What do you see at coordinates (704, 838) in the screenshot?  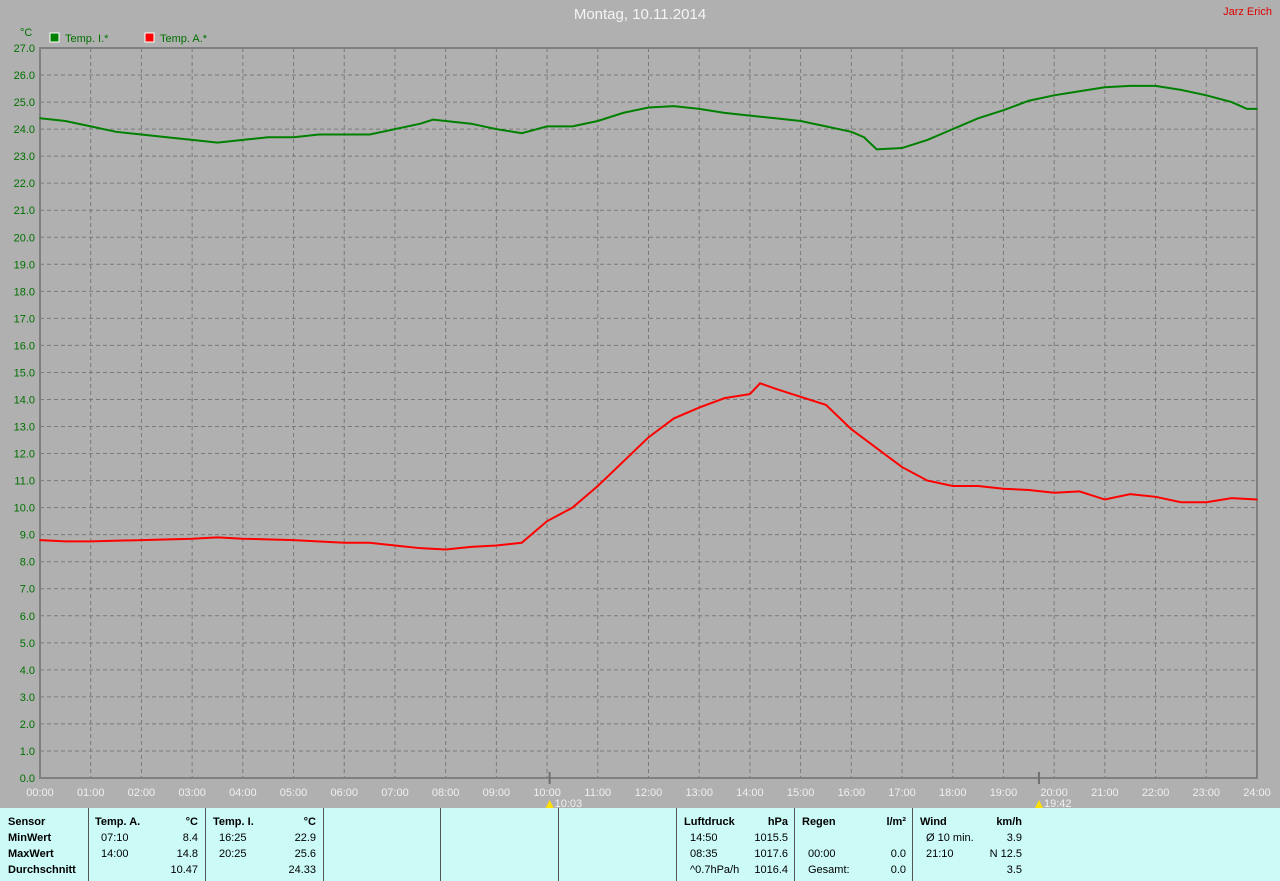 I see `luft-time: 14:50` at bounding box center [704, 838].